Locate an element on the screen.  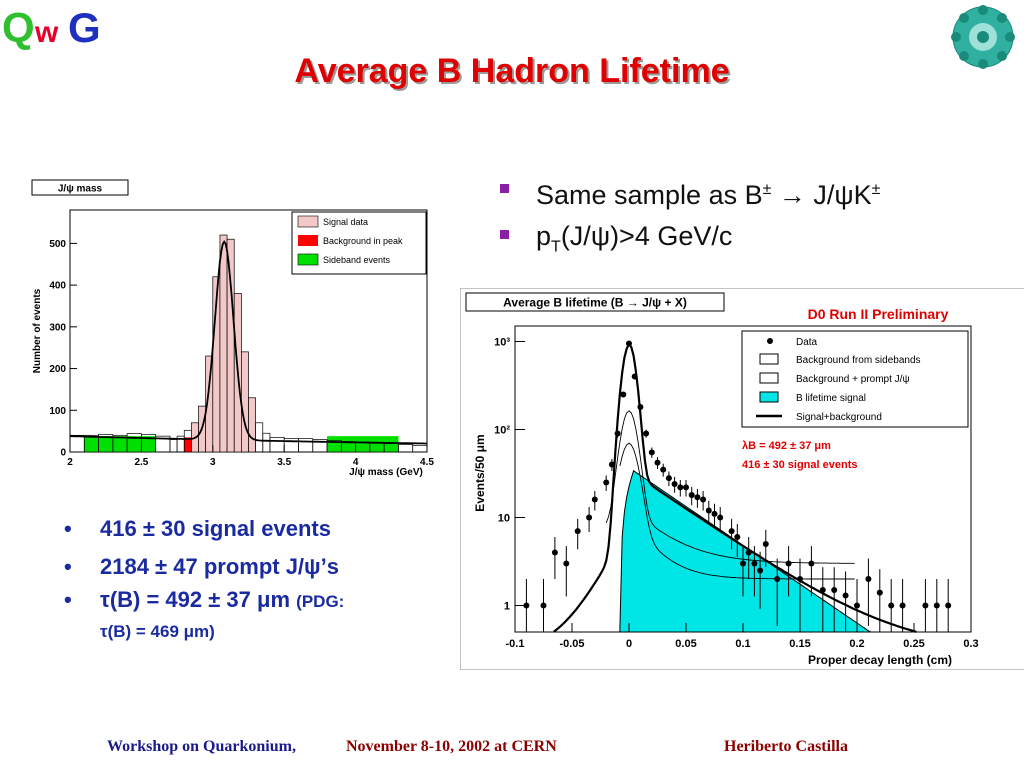
background-sidebands-curve is located at coordinates (737, 511).